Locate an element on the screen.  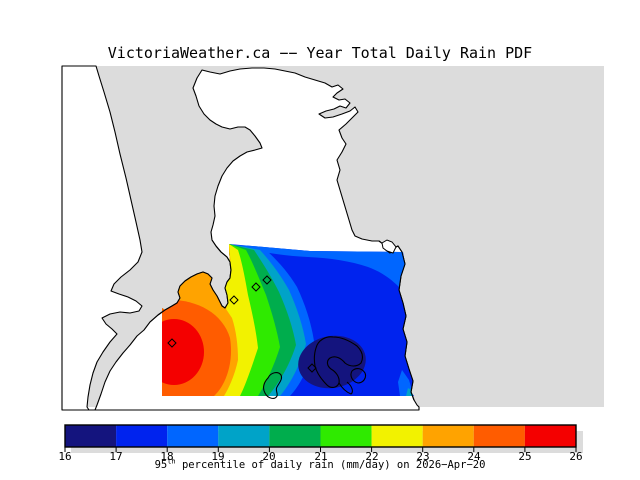
band-18-19-northeast-fringe is located at coordinates (320, 266).